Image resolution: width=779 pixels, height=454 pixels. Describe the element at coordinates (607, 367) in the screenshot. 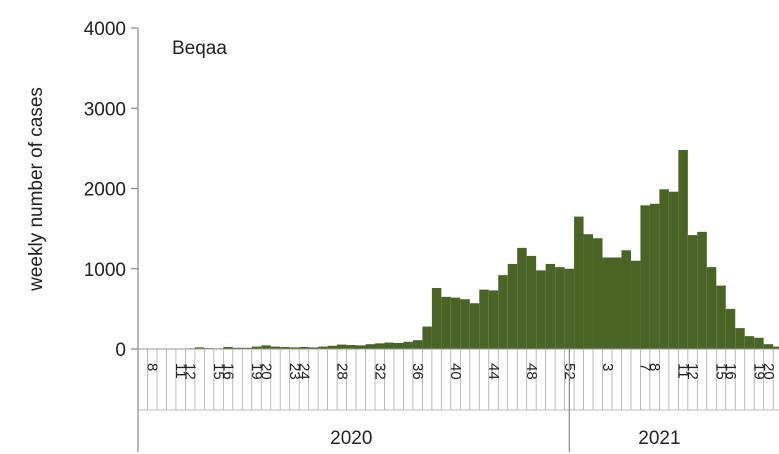

I see `x-tick-label: 3` at that location.